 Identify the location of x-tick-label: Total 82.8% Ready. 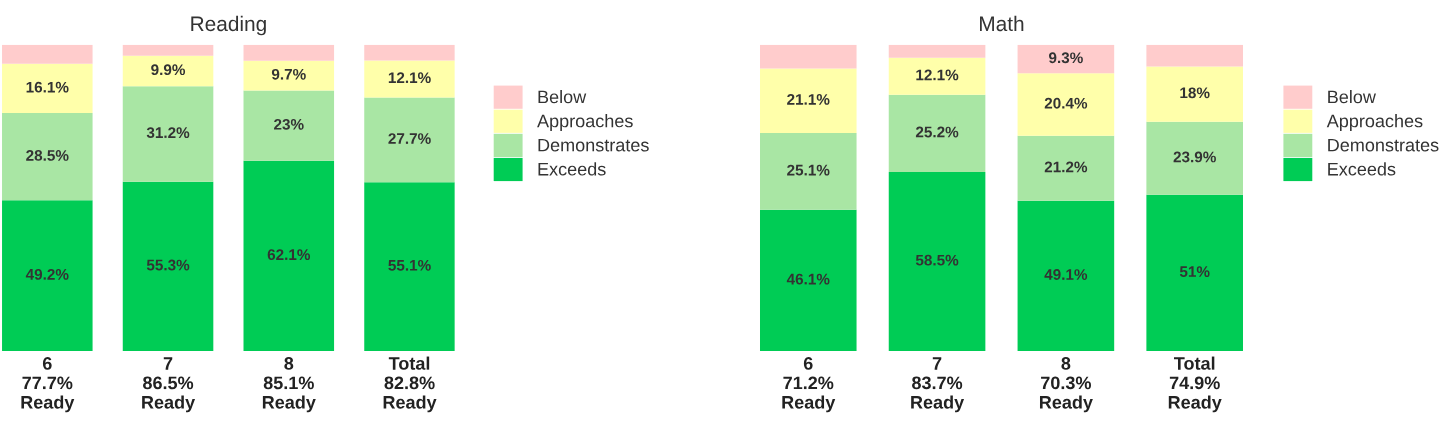
(410, 384).